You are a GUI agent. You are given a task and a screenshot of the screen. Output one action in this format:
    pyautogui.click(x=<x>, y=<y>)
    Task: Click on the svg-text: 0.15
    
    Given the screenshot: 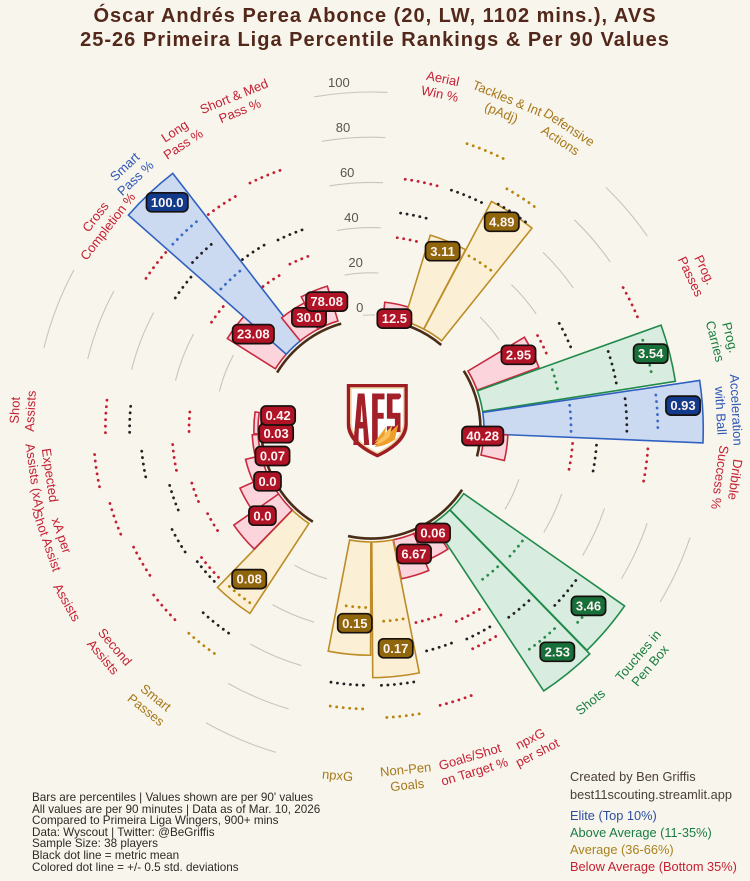 What is the action you would take?
    pyautogui.click(x=354, y=623)
    